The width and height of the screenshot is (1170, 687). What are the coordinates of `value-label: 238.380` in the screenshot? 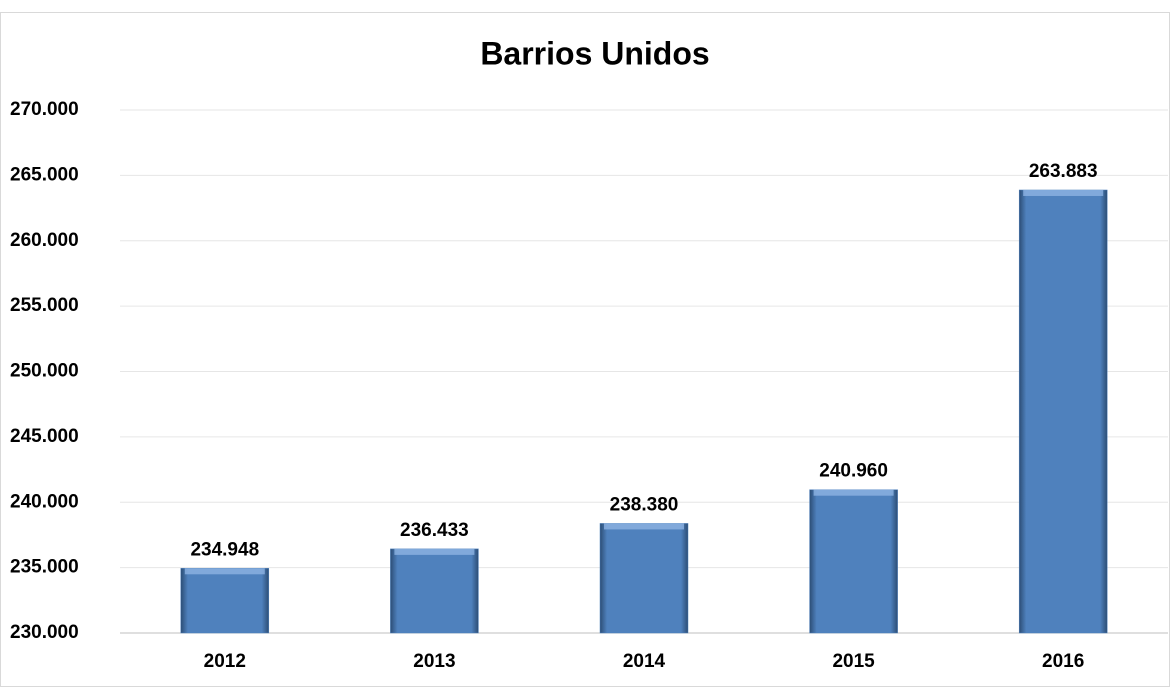 It's located at (644, 504).